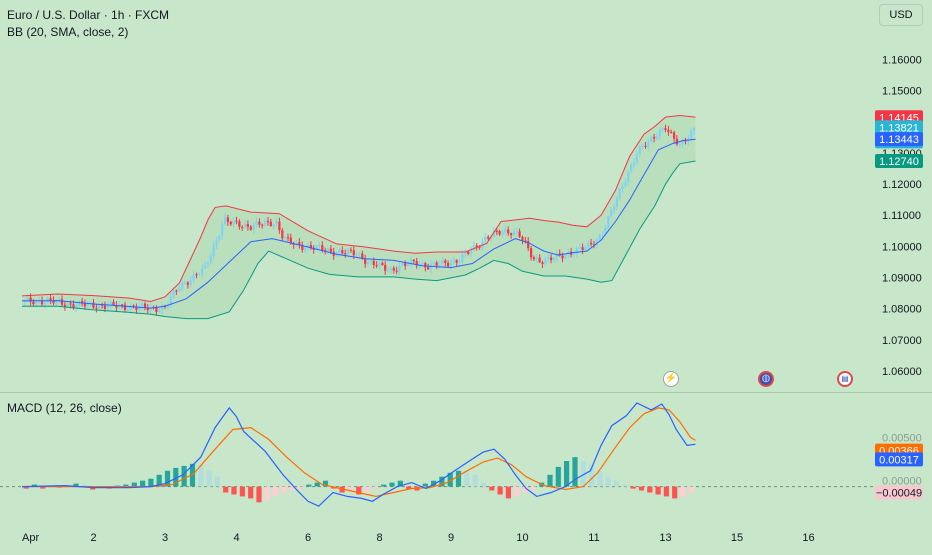  What do you see at coordinates (593, 538) in the screenshot?
I see `time-tick-label: 11` at bounding box center [593, 538].